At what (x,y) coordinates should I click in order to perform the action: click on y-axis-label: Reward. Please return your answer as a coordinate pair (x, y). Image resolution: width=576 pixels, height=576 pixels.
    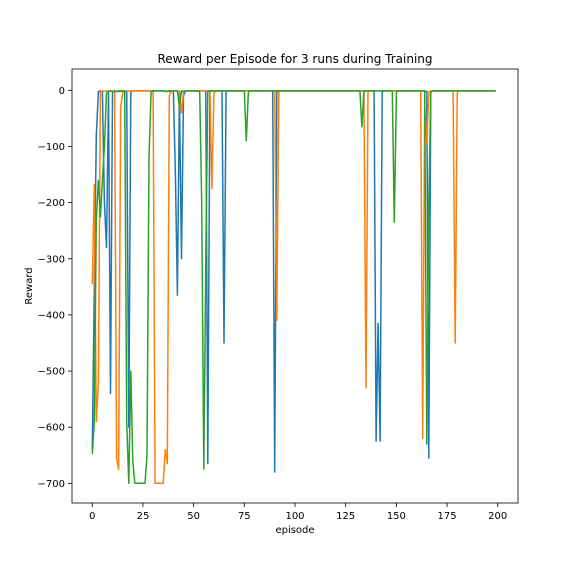
    Looking at the image, I should click on (29, 285).